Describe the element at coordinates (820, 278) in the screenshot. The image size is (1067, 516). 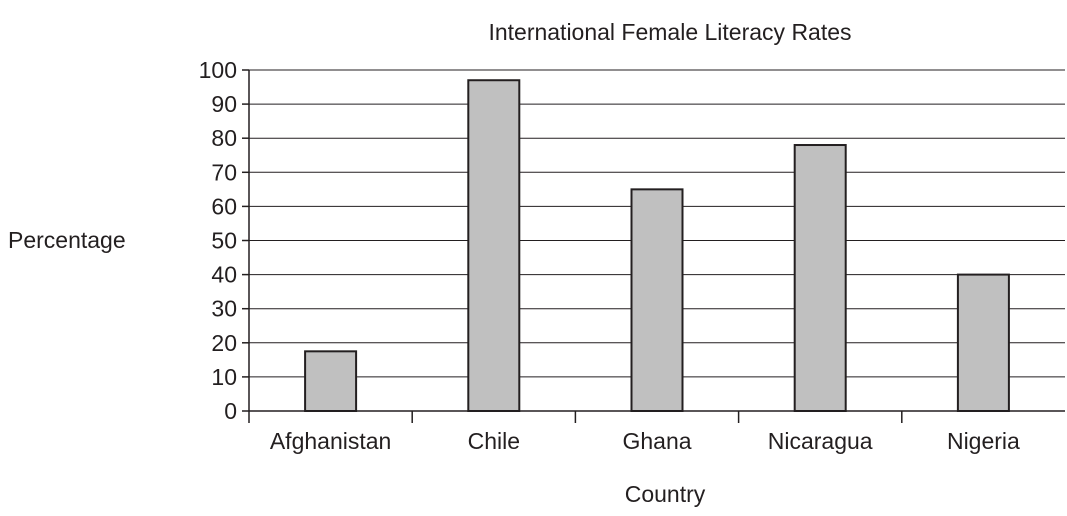
I see `bar-nicaragua` at that location.